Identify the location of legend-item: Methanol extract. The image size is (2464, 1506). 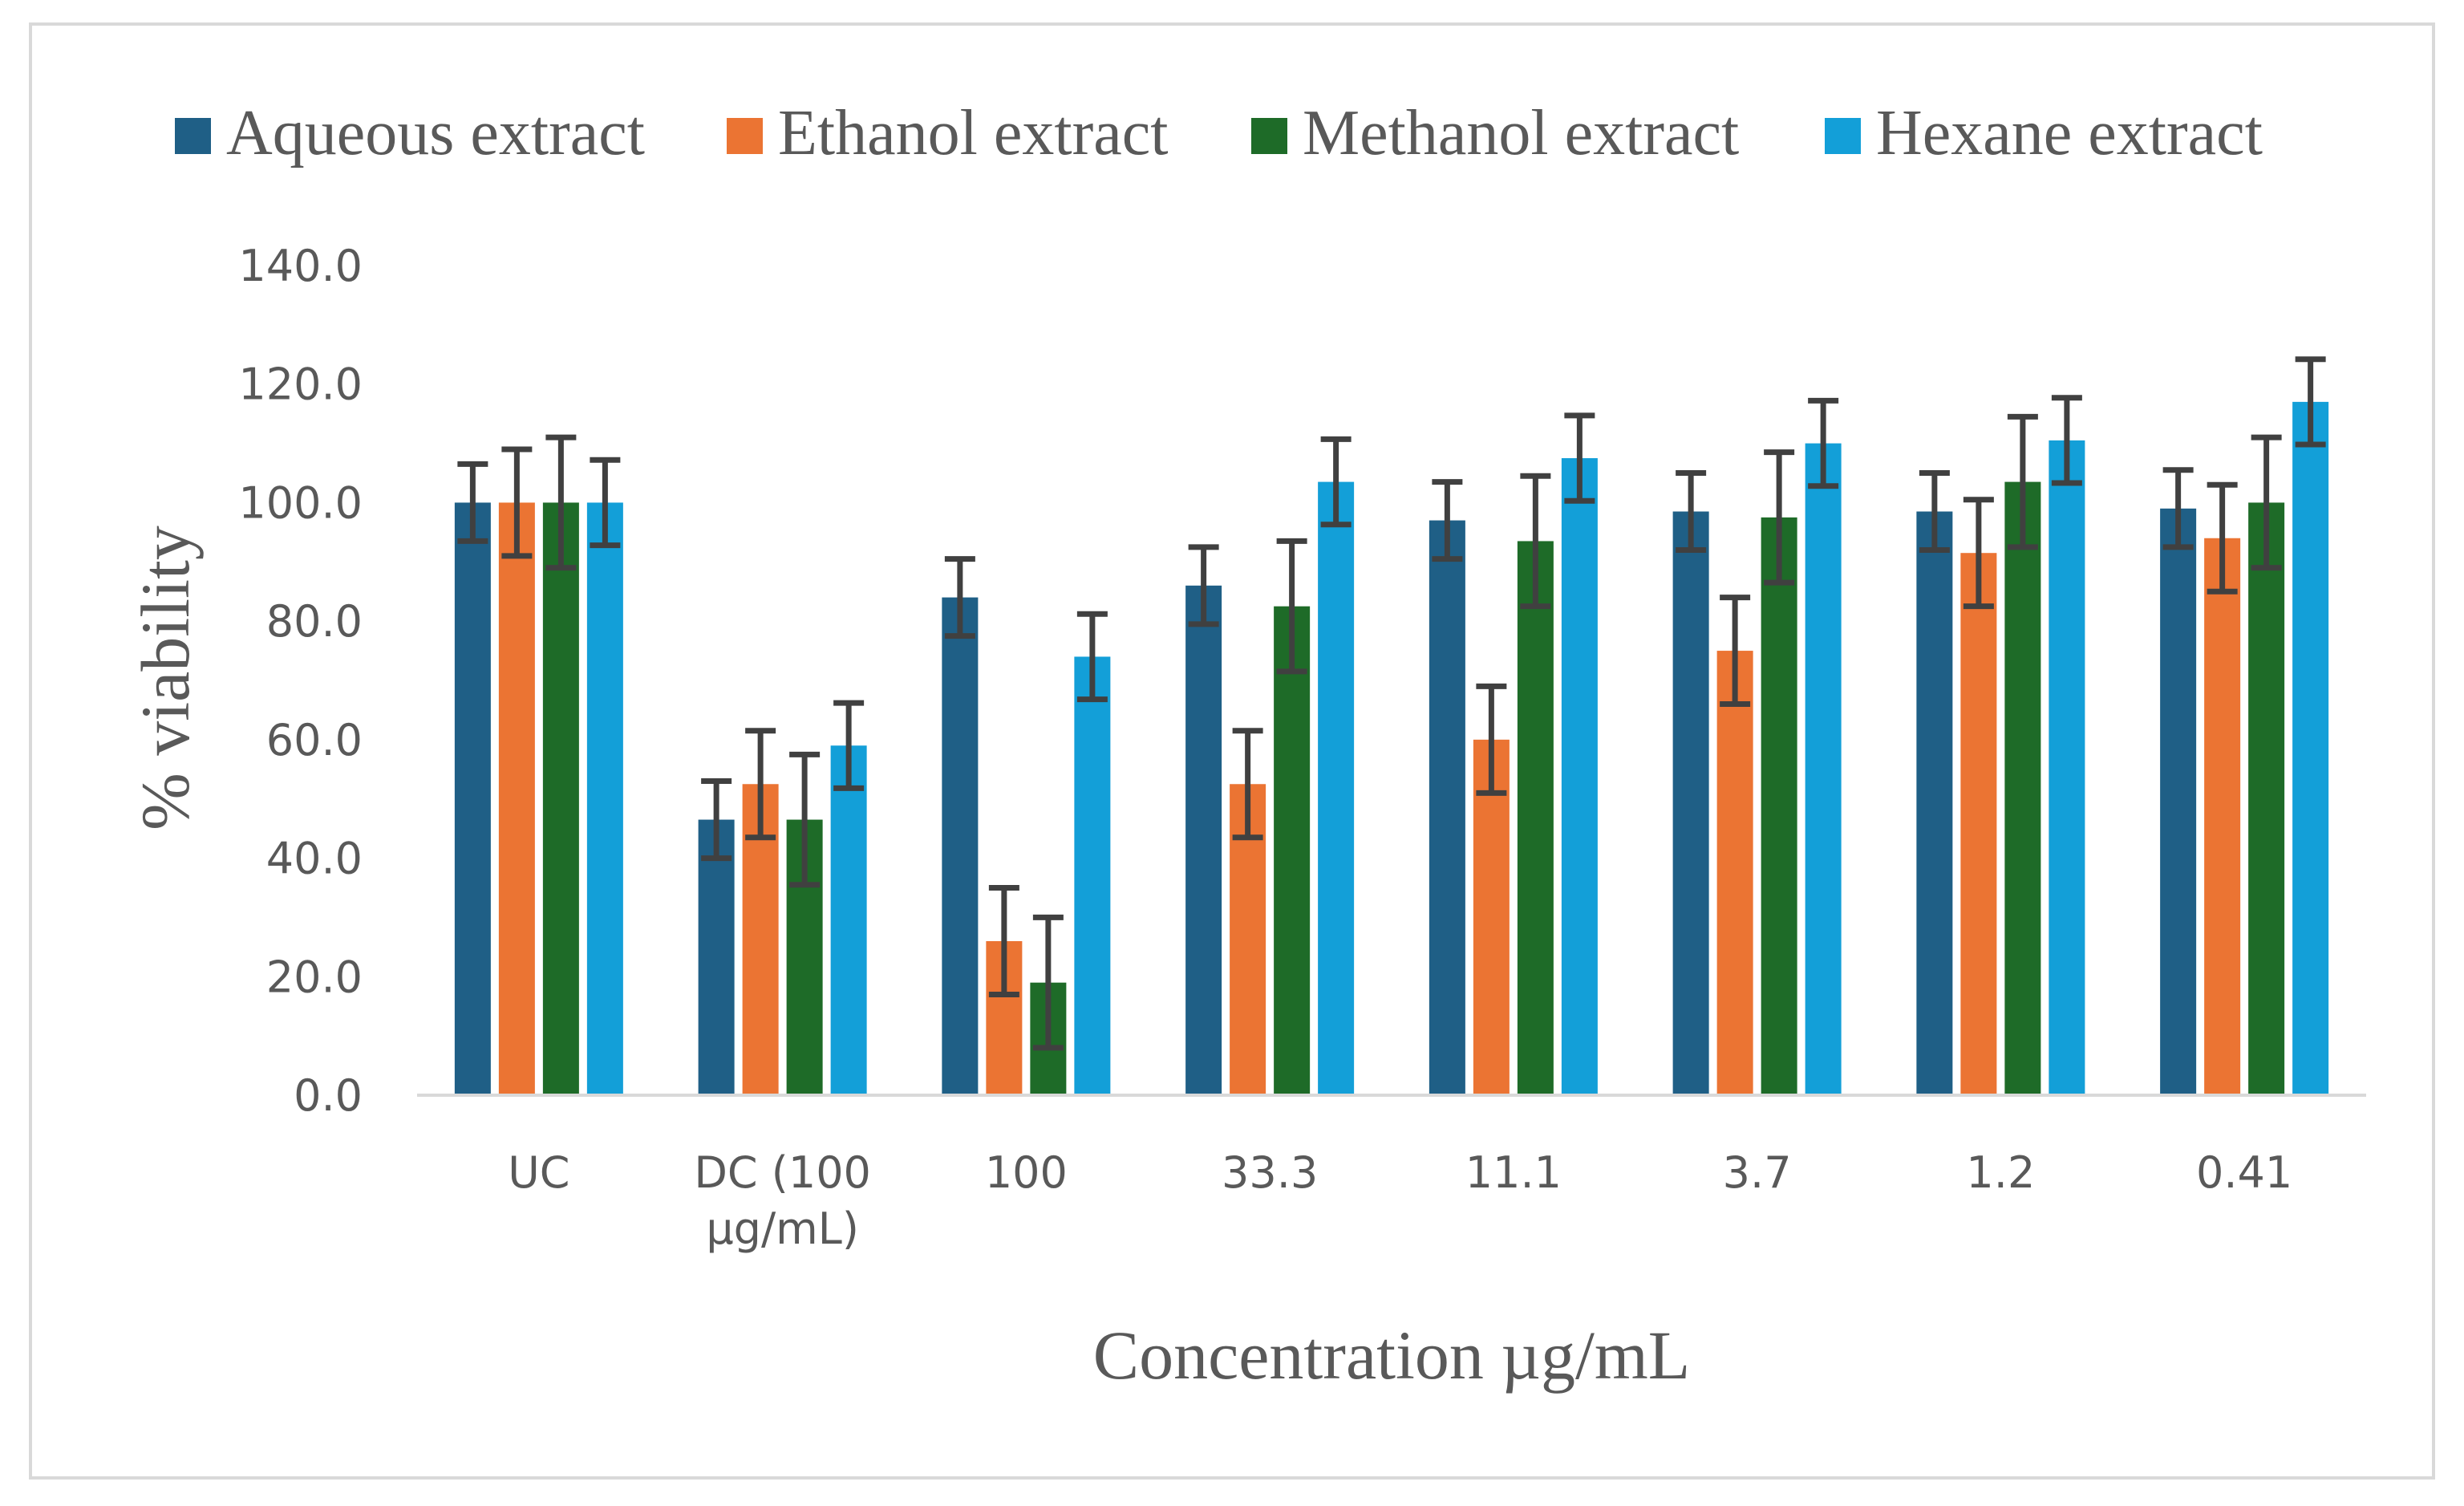
(1495, 133).